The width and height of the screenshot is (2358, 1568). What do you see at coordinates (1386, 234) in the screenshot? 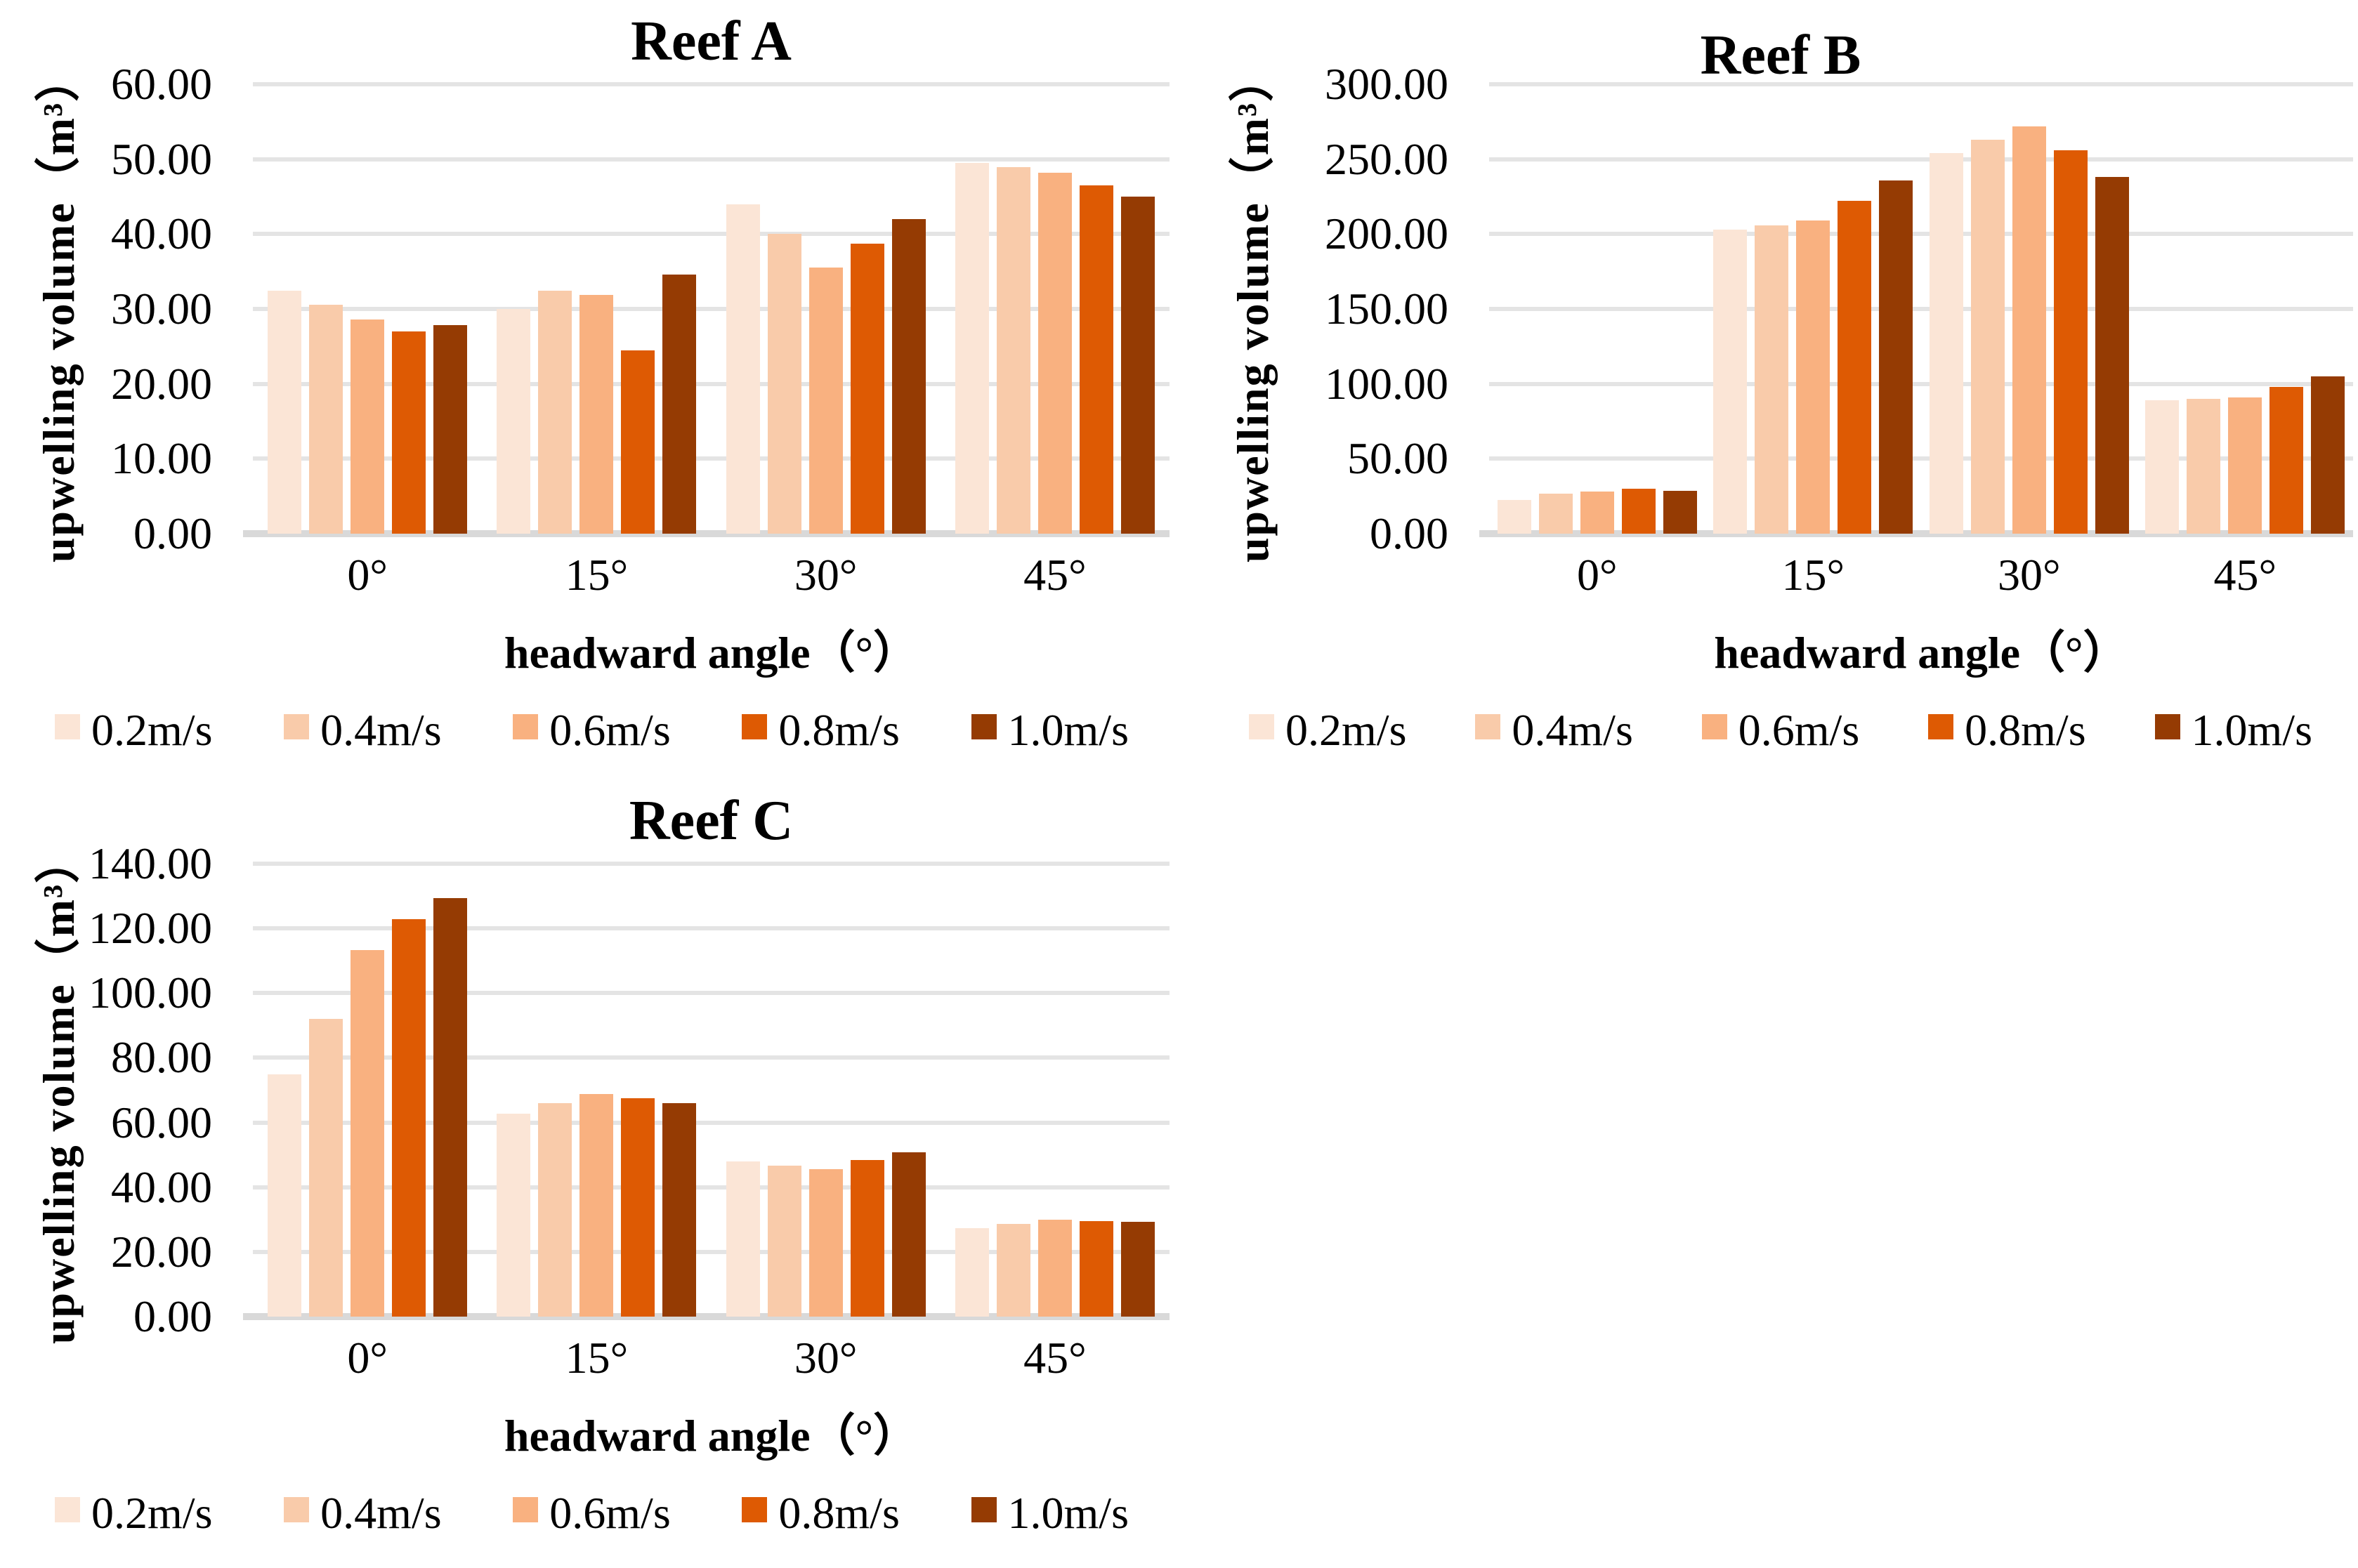
I see `y-tick-label: 200.00` at bounding box center [1386, 234].